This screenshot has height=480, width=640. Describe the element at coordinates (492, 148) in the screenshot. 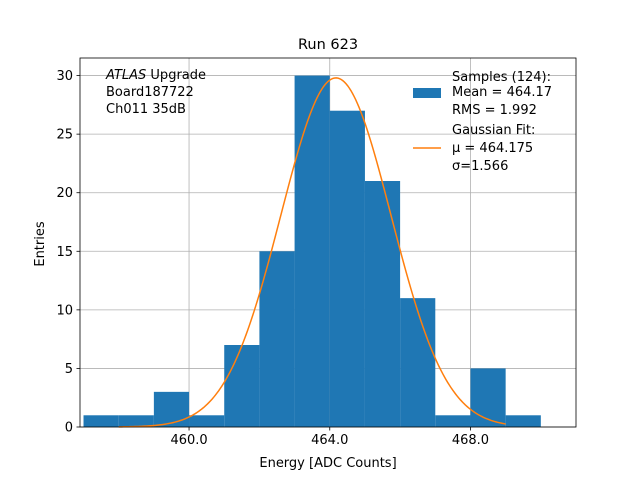

I see `legend-fit-line-2: μ = 464.175` at that location.